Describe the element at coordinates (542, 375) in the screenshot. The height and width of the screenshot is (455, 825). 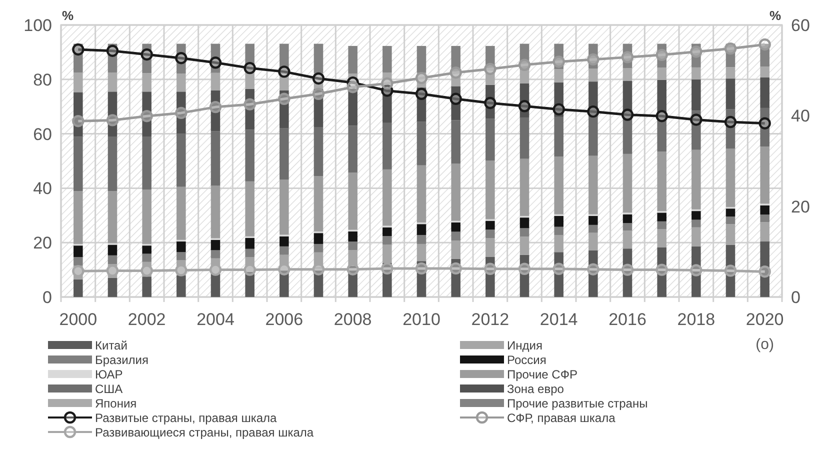
I see `legend-label: Прочие СФР` at that location.